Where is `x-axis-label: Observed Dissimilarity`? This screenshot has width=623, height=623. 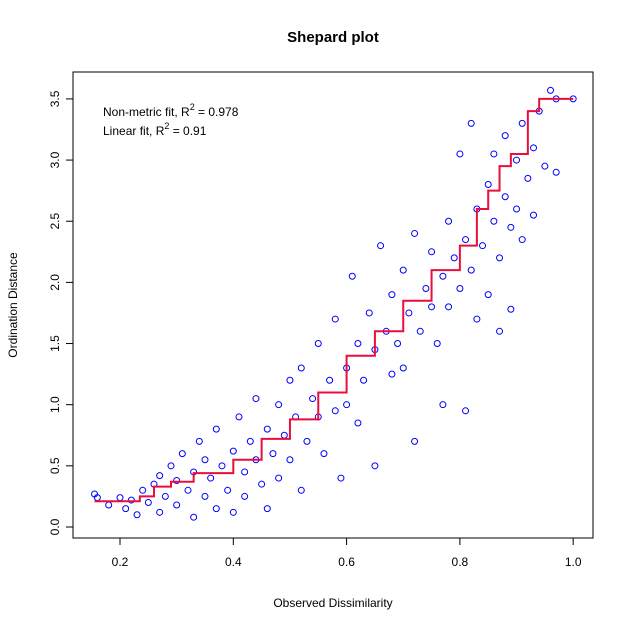 x-axis-label: Observed Dissimilarity is located at coordinates (332, 603).